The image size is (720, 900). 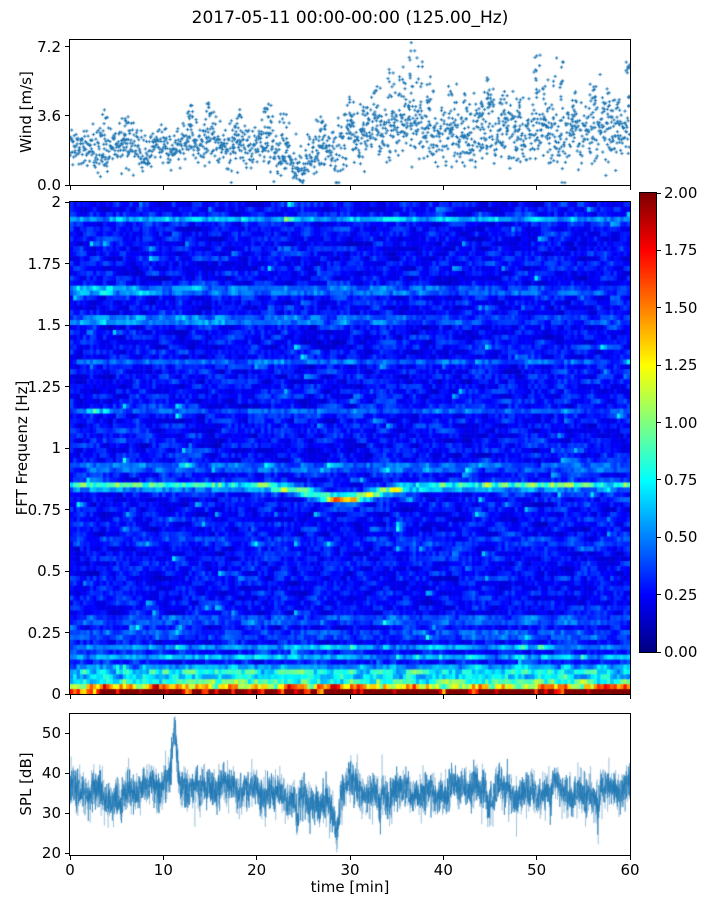 What do you see at coordinates (56, 448) in the screenshot?
I see `y-tick-label: 1` at bounding box center [56, 448].